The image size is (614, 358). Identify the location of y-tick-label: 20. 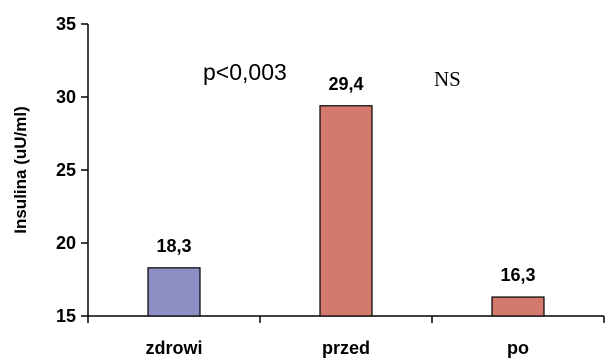
(66, 243).